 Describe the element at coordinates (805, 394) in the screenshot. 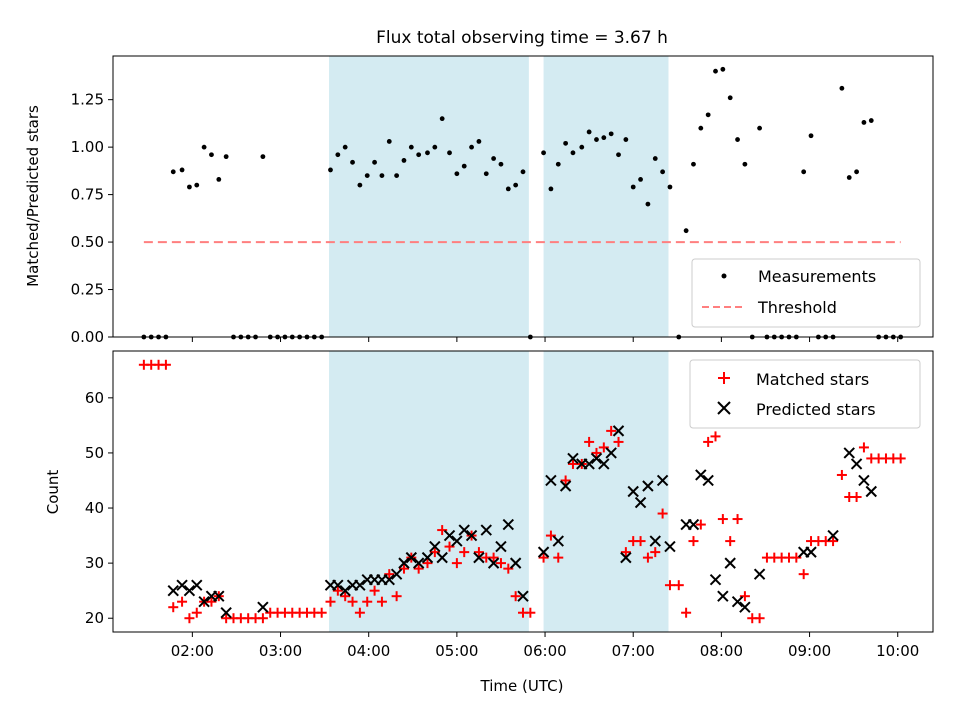

I see `bottom-legend: Matched stars Predicted stars` at that location.